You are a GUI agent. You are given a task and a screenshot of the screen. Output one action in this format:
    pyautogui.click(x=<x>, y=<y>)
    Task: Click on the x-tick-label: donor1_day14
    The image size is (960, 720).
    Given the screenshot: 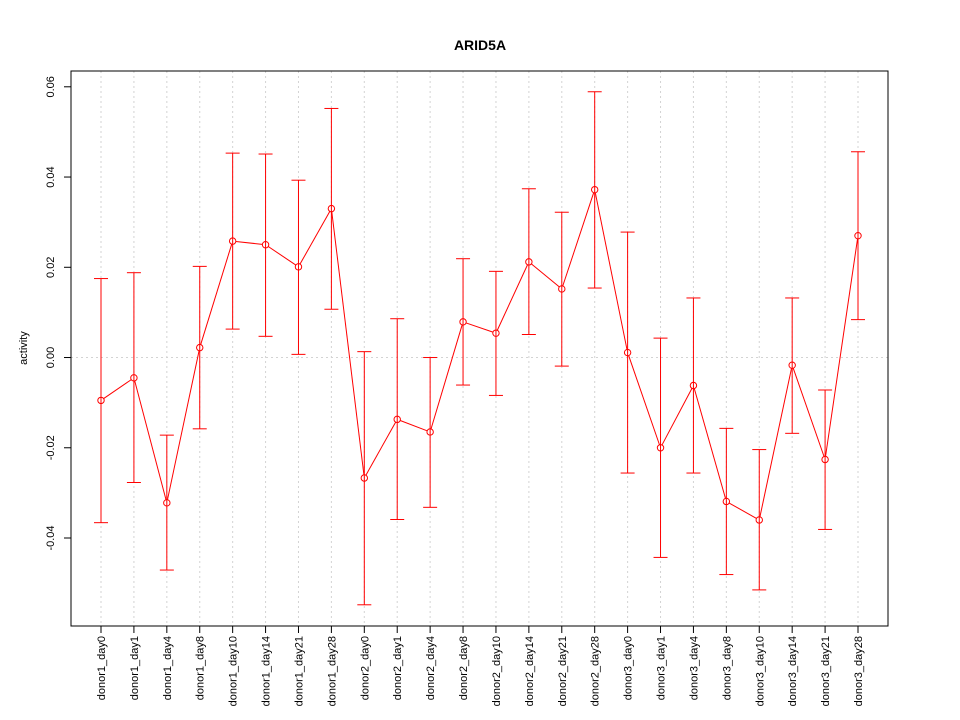 What is the action you would take?
    pyautogui.click(x=267, y=671)
    